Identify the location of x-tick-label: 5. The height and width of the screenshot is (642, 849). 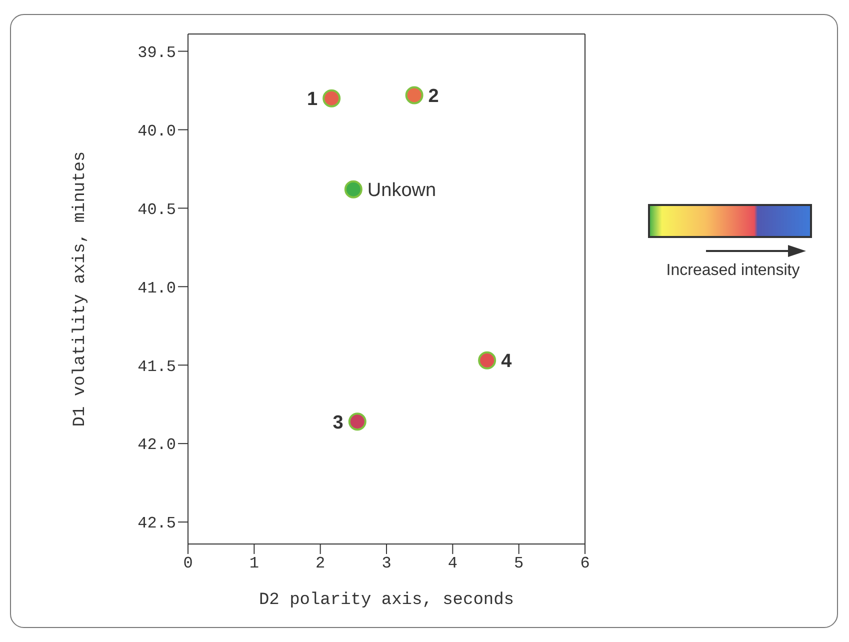
(519, 563).